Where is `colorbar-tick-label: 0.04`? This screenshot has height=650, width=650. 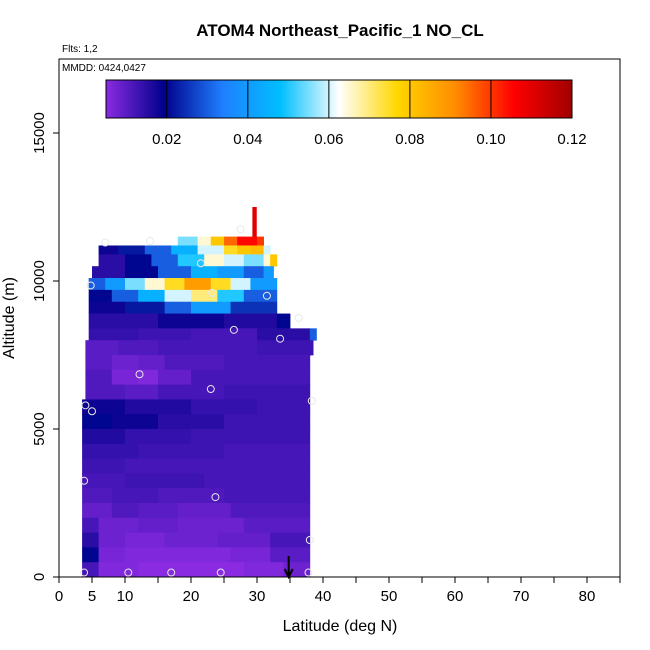
colorbar-tick-label: 0.04 is located at coordinates (247, 139).